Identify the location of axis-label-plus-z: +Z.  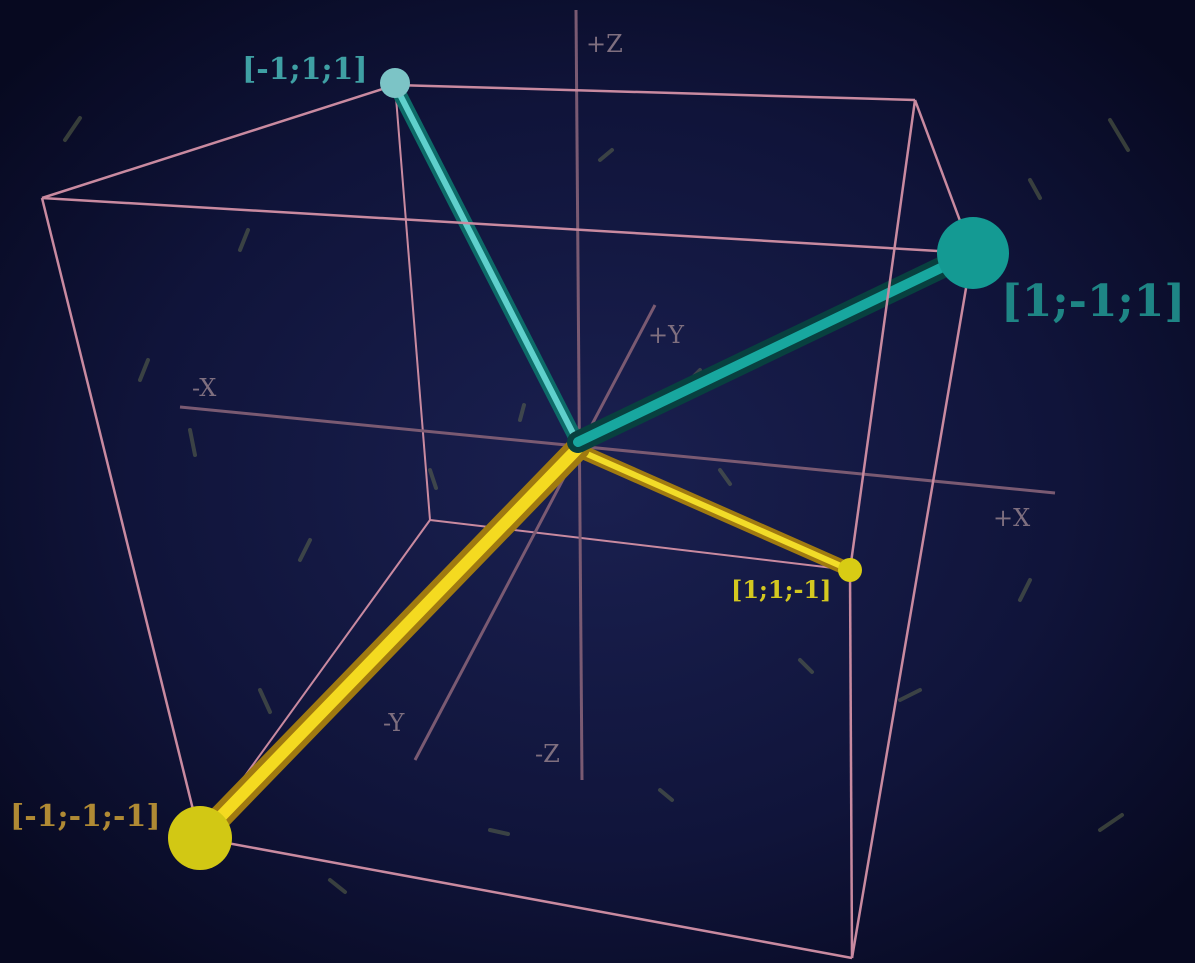
(604, 44).